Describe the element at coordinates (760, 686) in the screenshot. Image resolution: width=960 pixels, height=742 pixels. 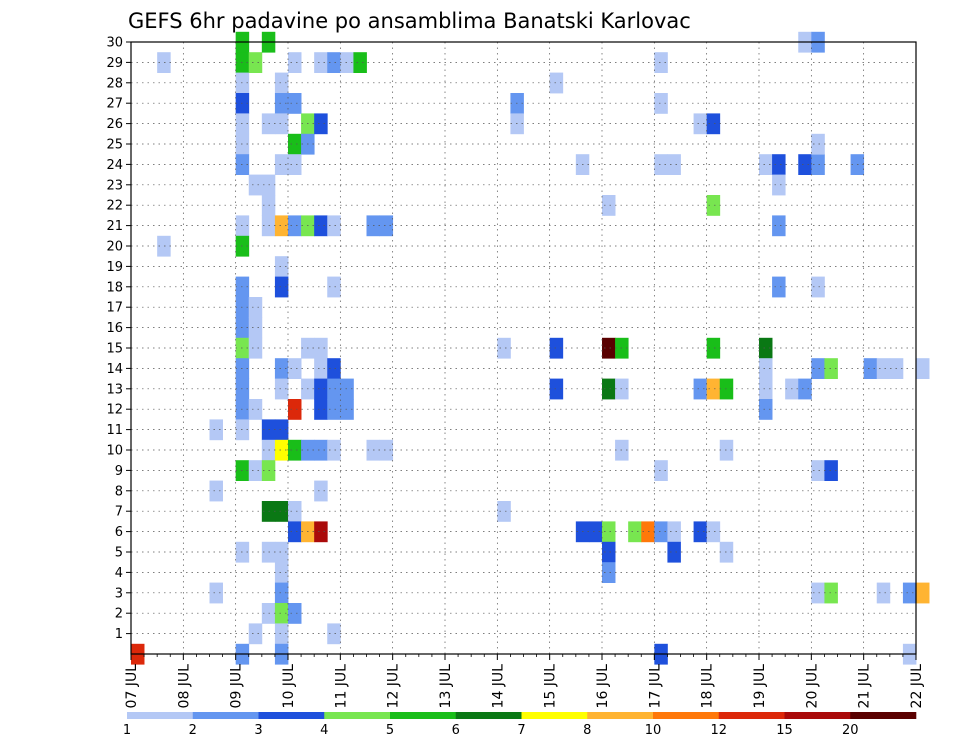
I see `x-tick-label: 19 JUL` at that location.